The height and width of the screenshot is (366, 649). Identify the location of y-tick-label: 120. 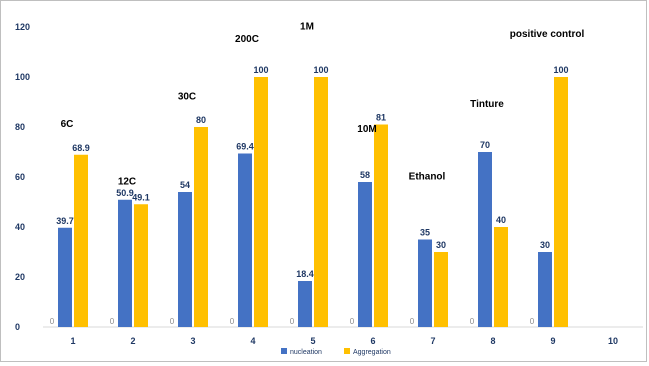
(22, 27).